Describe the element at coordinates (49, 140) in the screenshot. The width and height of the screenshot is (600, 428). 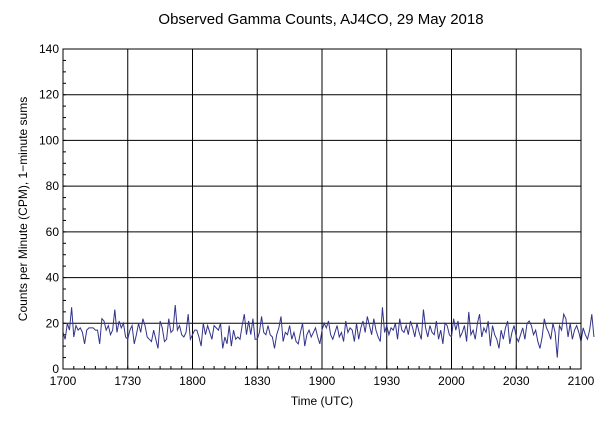
I see `y-tick-label: 100` at that location.